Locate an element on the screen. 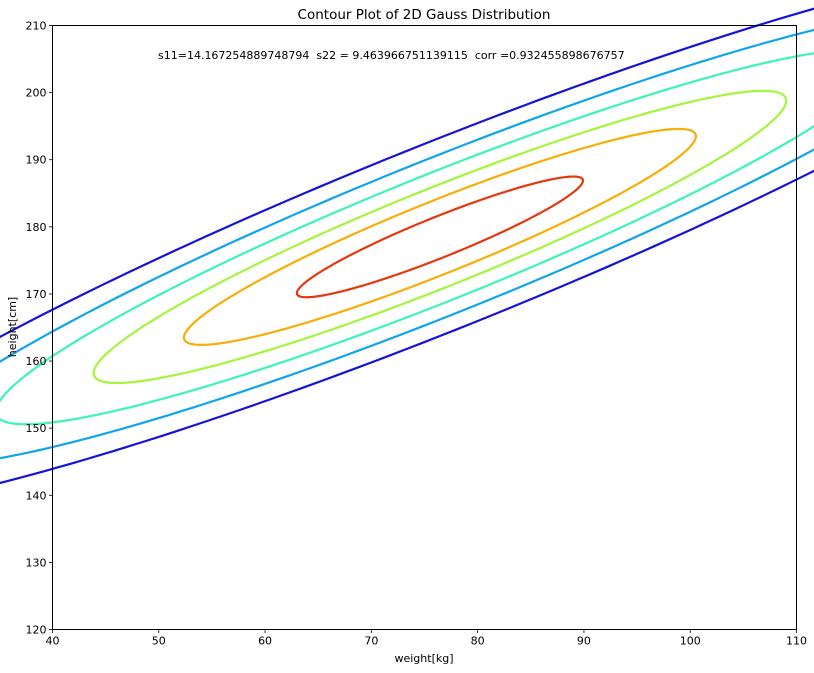  y-tick-label: 170 is located at coordinates (36, 294).